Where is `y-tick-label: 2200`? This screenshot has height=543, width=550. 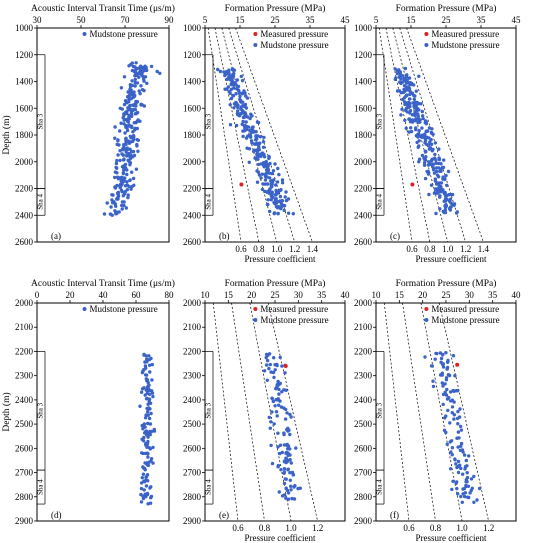
y-tick-label: 2200 is located at coordinates (192, 189).